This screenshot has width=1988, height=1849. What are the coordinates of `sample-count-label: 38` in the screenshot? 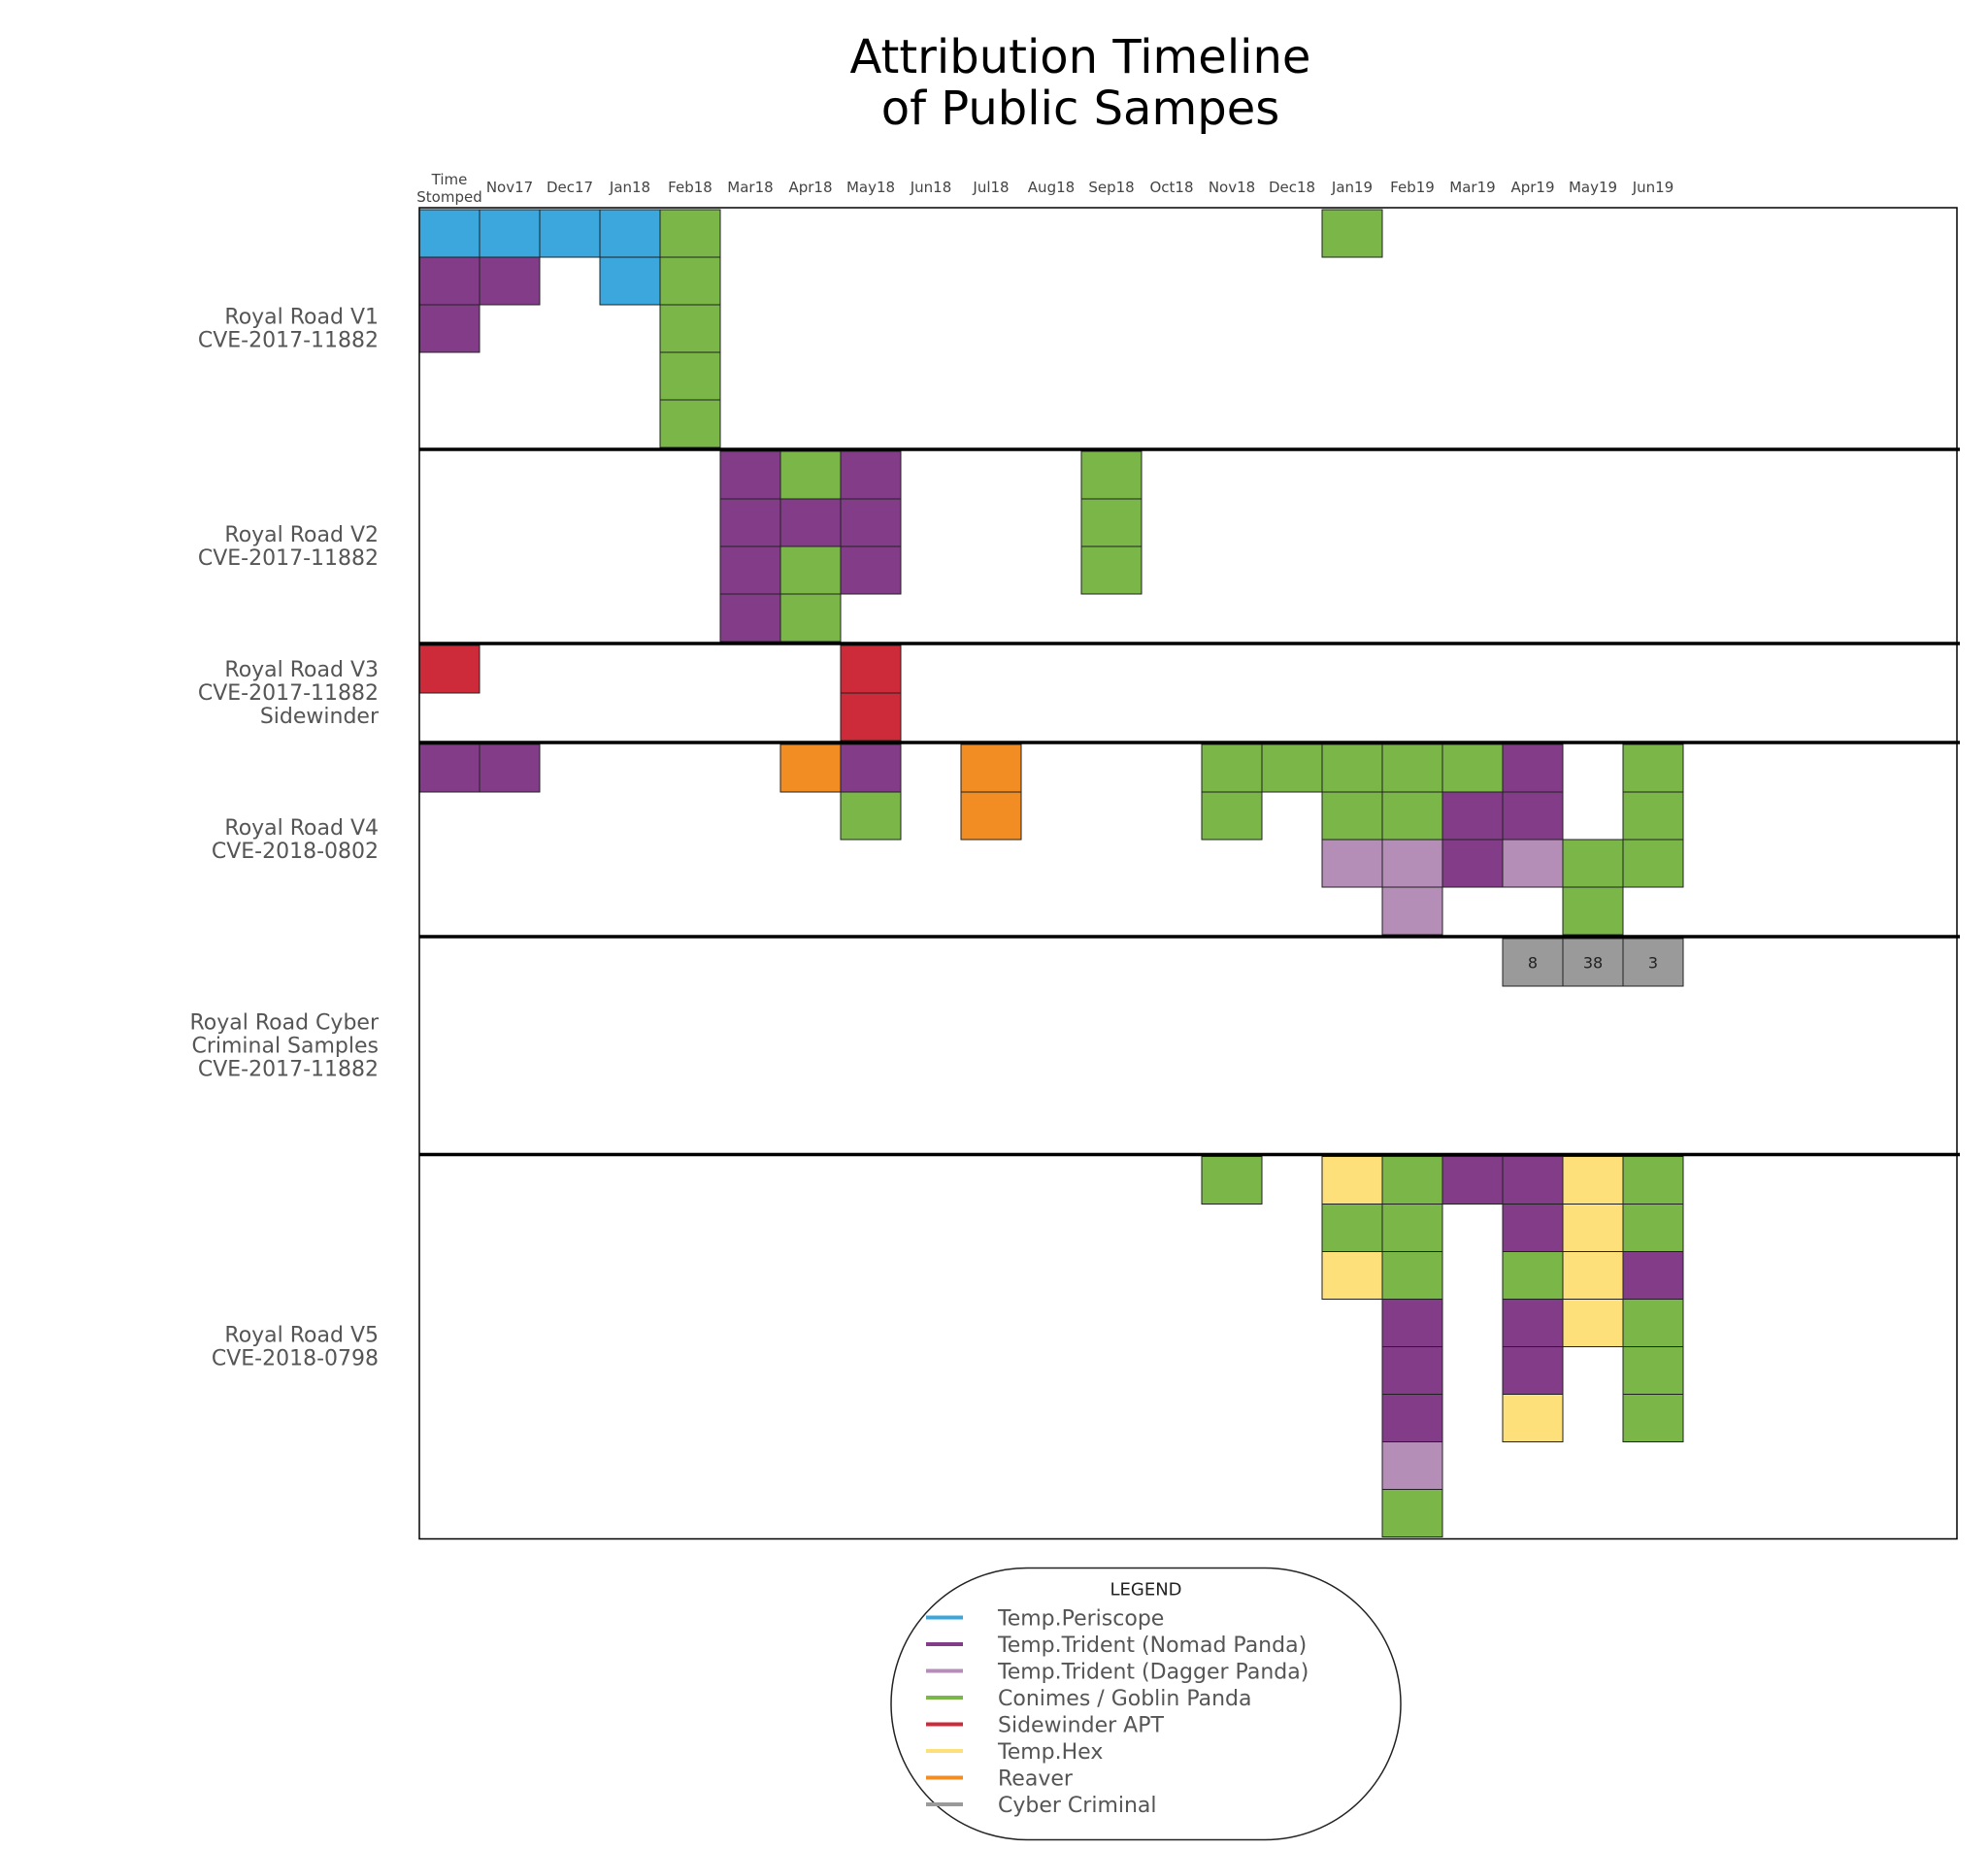 It's located at (1593, 964).